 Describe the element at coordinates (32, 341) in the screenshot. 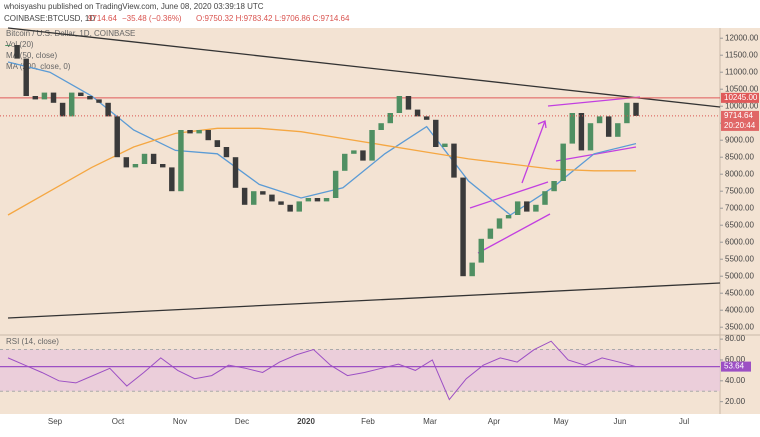

I see `rsi-title: RSI (14, close)` at that location.